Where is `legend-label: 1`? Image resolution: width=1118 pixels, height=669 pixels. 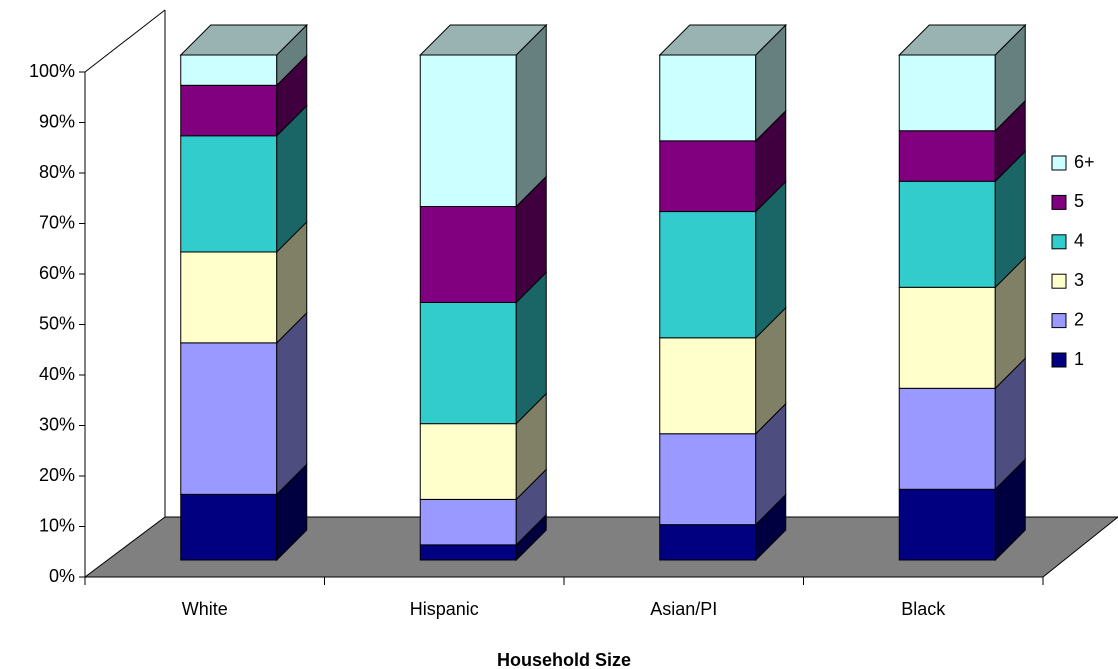 legend-label: 1 is located at coordinates (1079, 359).